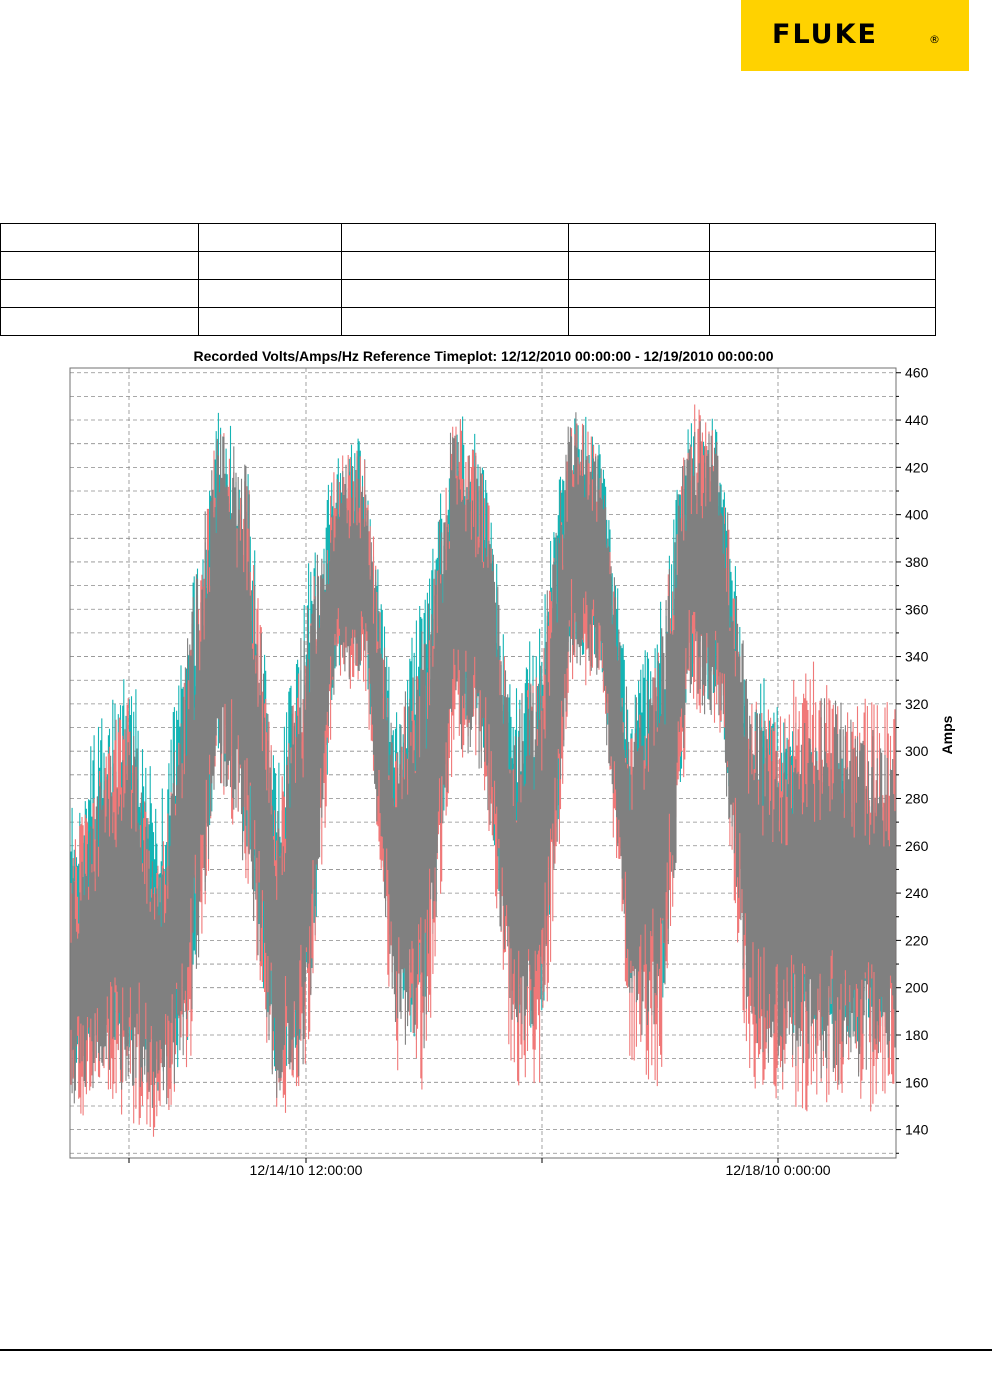  Describe the element at coordinates (917, 751) in the screenshot. I see `y-tick-label: 300` at that location.